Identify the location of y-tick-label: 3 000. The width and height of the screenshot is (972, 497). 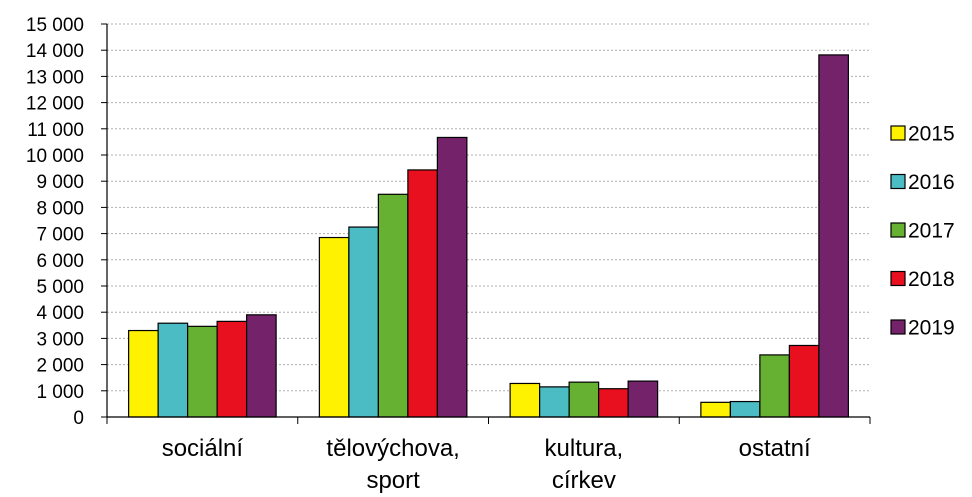
(60, 339).